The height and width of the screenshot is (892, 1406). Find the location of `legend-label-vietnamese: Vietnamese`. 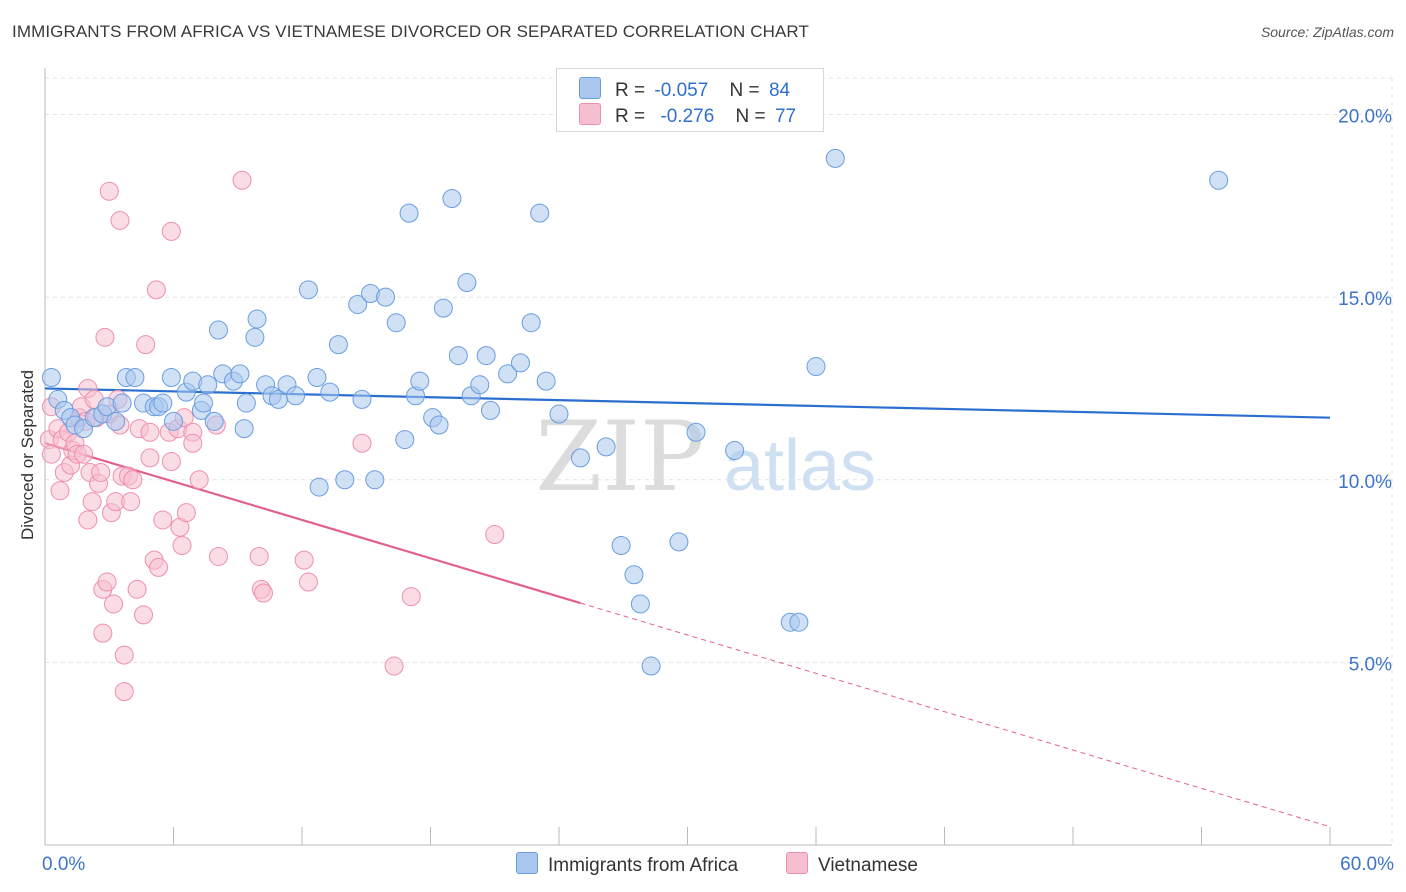

legend-label-vietnamese: Vietnamese is located at coordinates (868, 865).